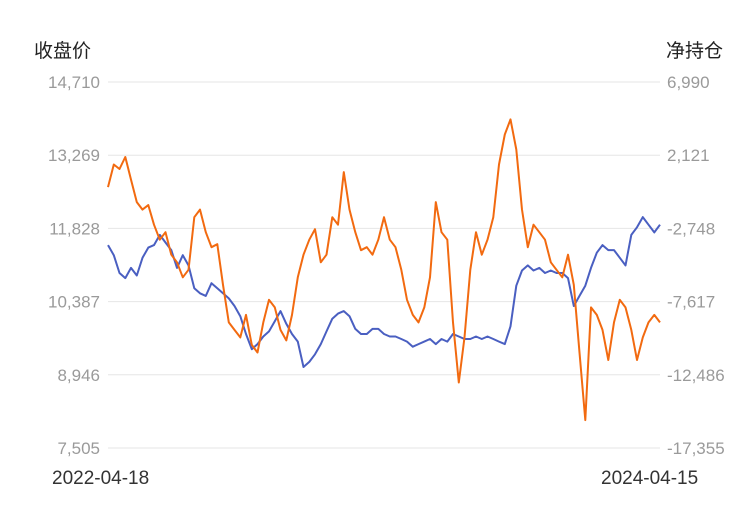 The width and height of the screenshot is (750, 510). I want to click on right-tick-label: -17,355, so click(696, 448).